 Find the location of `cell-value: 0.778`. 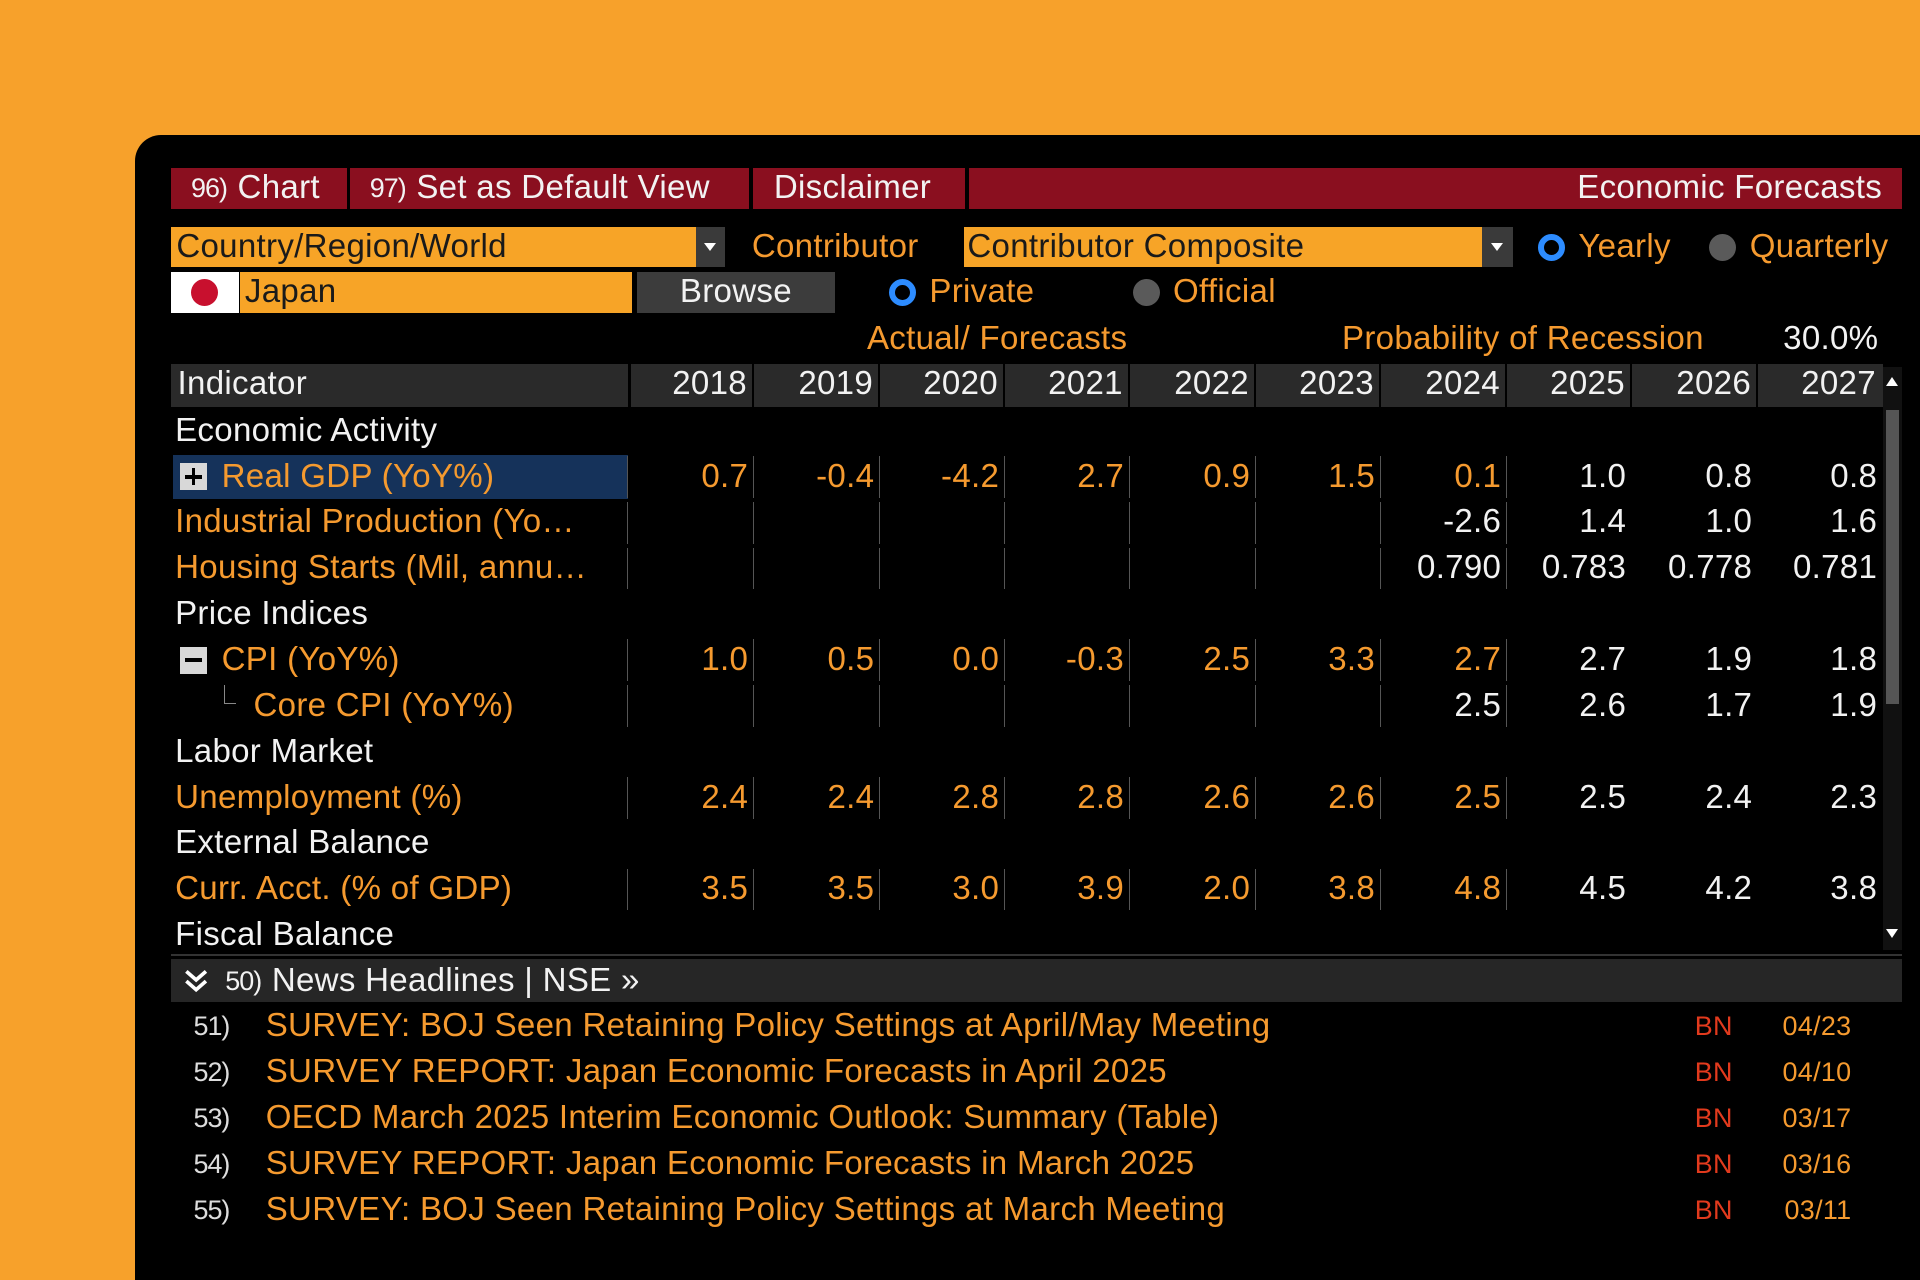

cell-value: 0.778 is located at coordinates (1710, 568).